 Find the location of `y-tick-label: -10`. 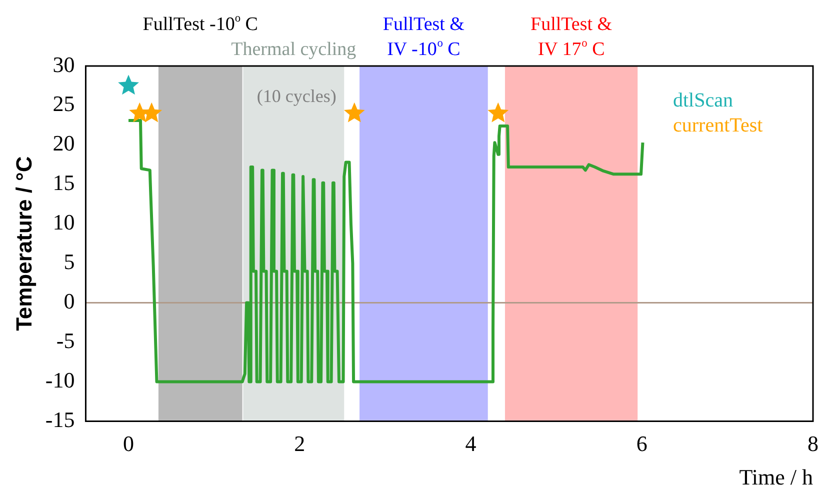

y-tick-label: -10 is located at coordinates (60, 380).